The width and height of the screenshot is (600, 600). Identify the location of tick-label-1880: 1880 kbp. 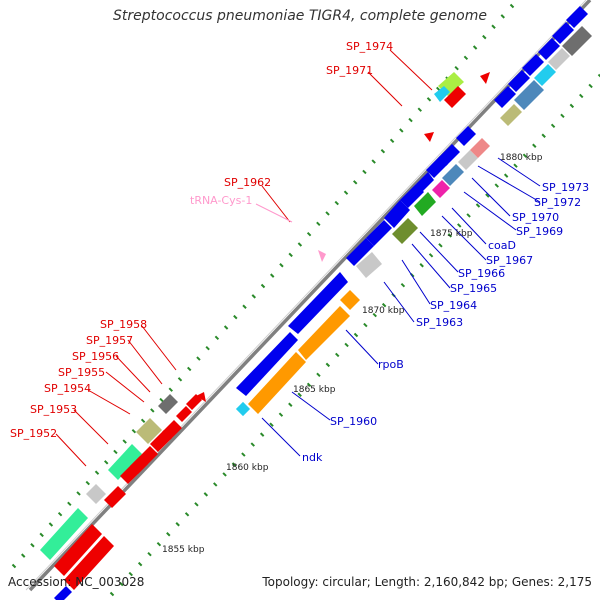
(521, 158).